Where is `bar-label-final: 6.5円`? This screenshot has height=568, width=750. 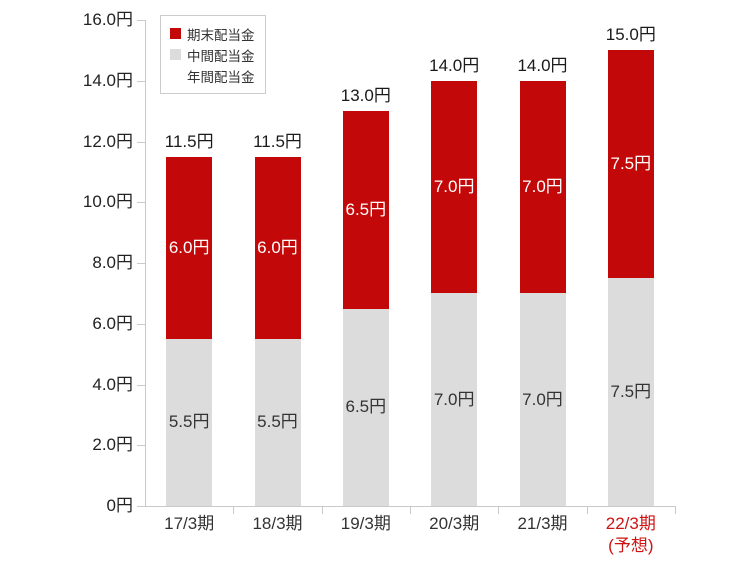 bar-label-final: 6.5円 is located at coordinates (366, 209).